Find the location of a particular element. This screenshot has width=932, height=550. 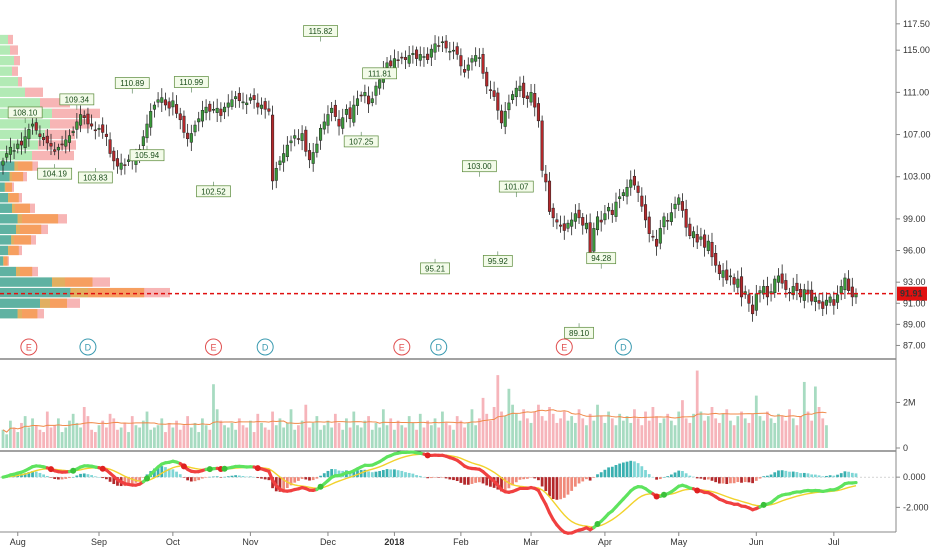

extreme-label: 111.81 is located at coordinates (380, 73).